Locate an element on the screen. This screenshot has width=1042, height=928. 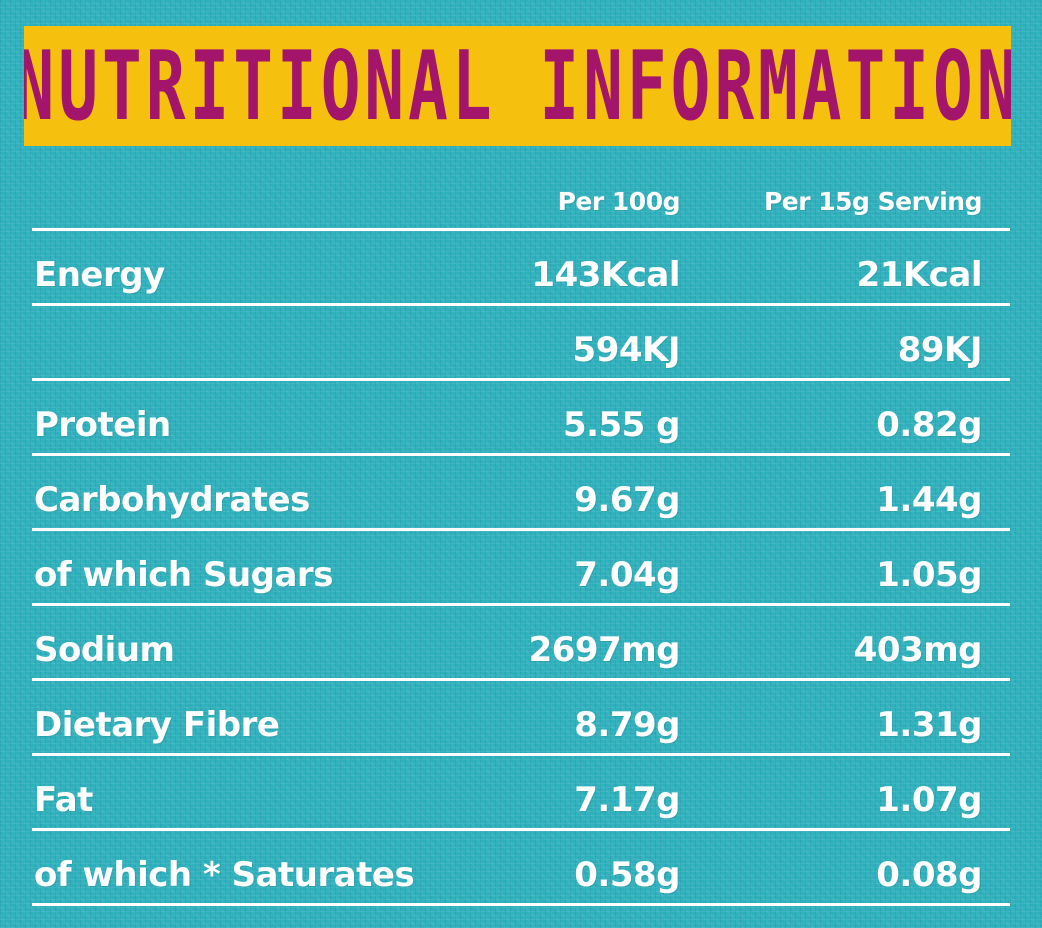
table-row: Sodium 2697mg 403mg is located at coordinates (521, 643).